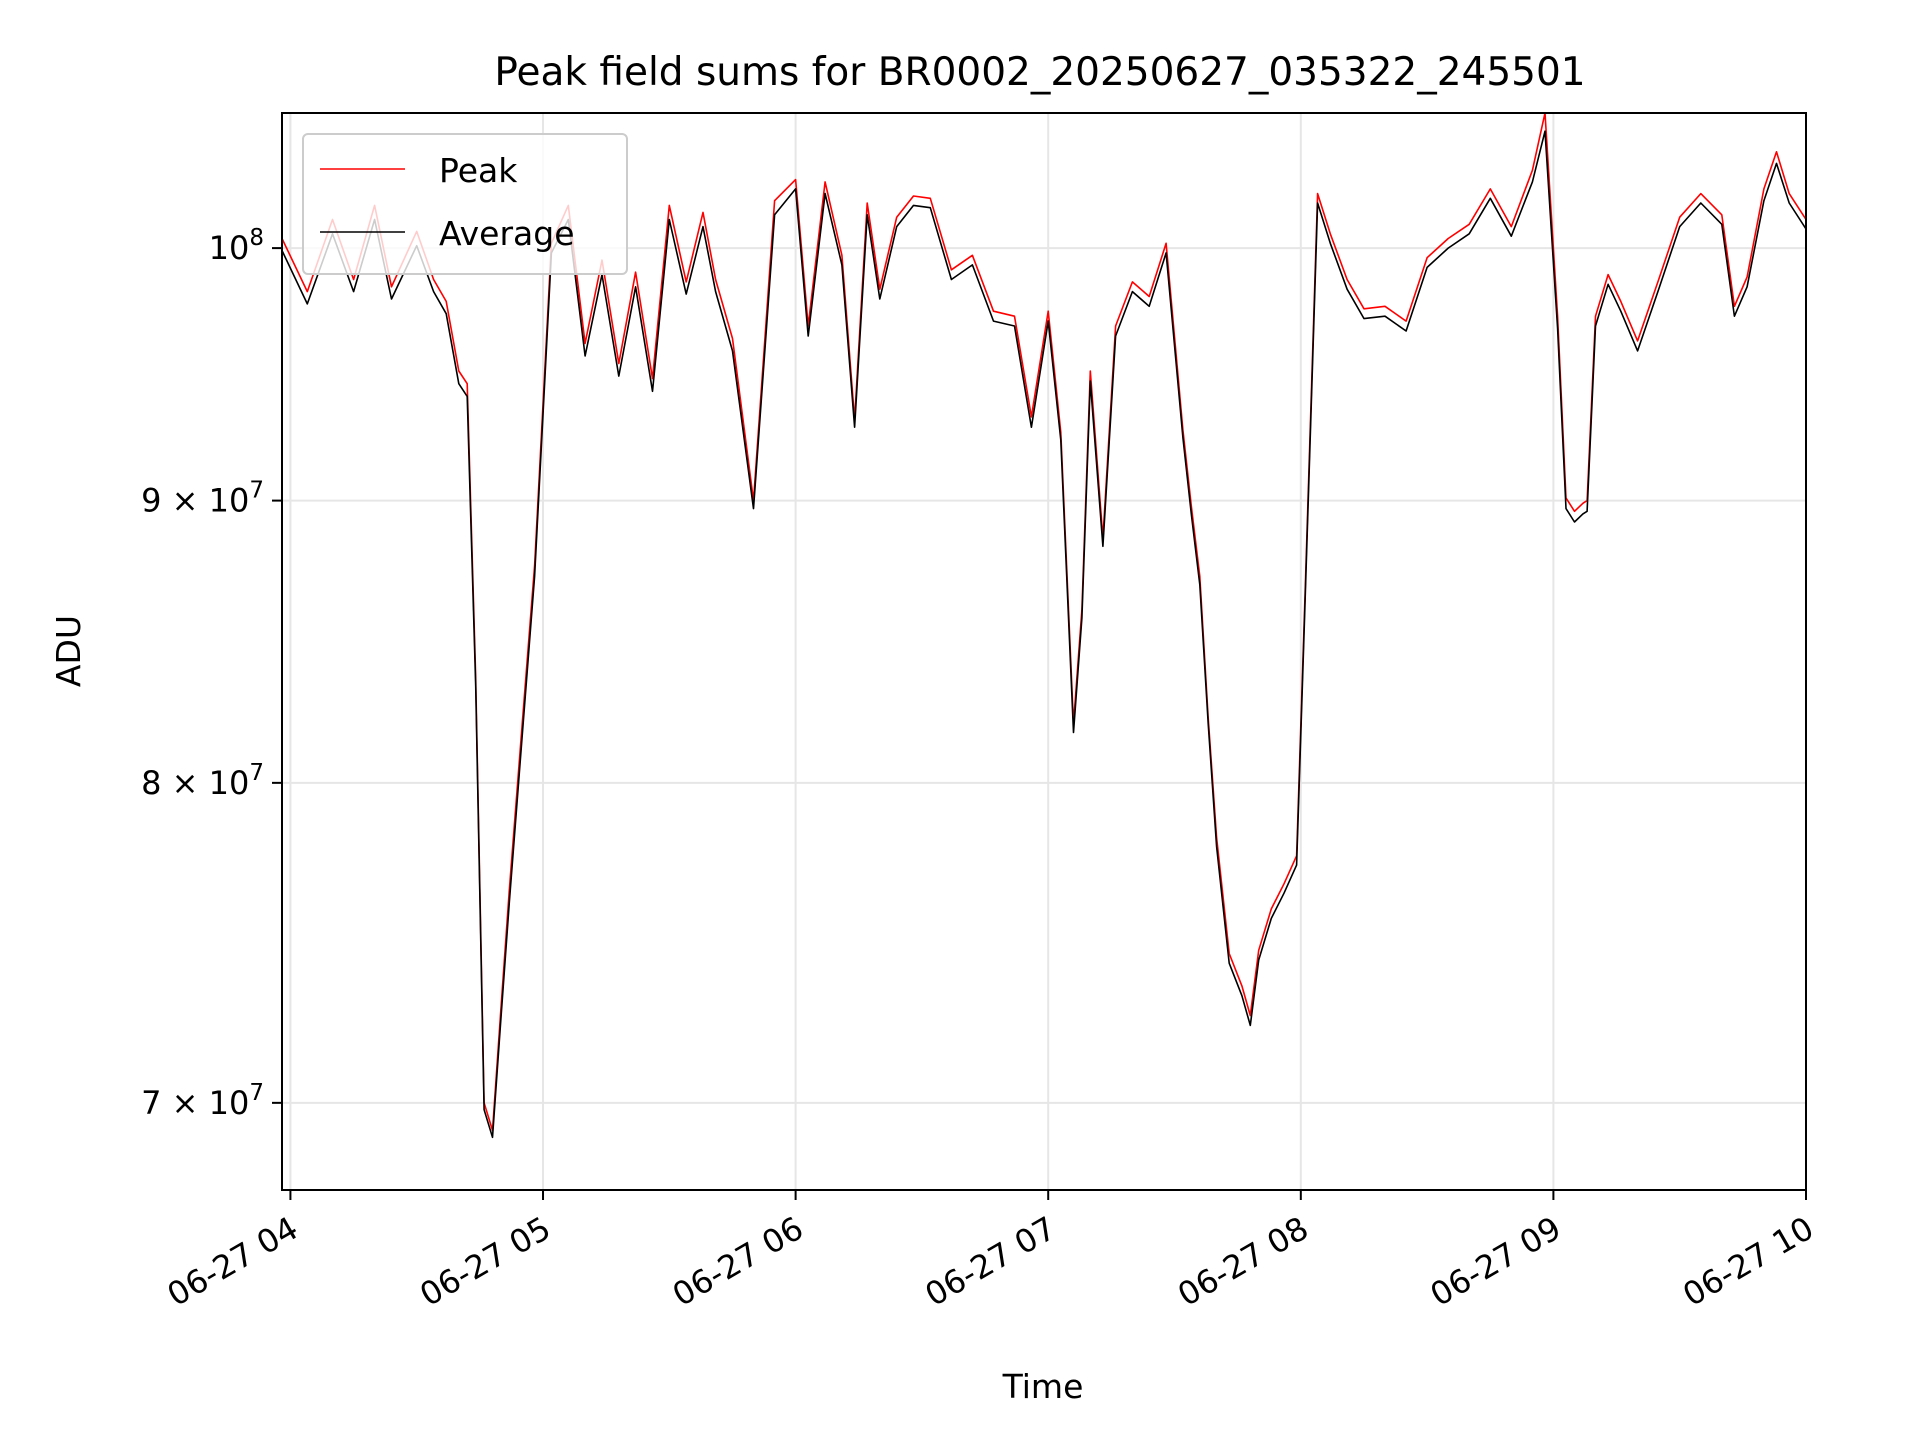 Image resolution: width=1920 pixels, height=1440 pixels. What do you see at coordinates (211, 673) in the screenshot?
I see `y-axis-ticks: 7 × 107 8 × 107 9 × 107 108` at bounding box center [211, 673].